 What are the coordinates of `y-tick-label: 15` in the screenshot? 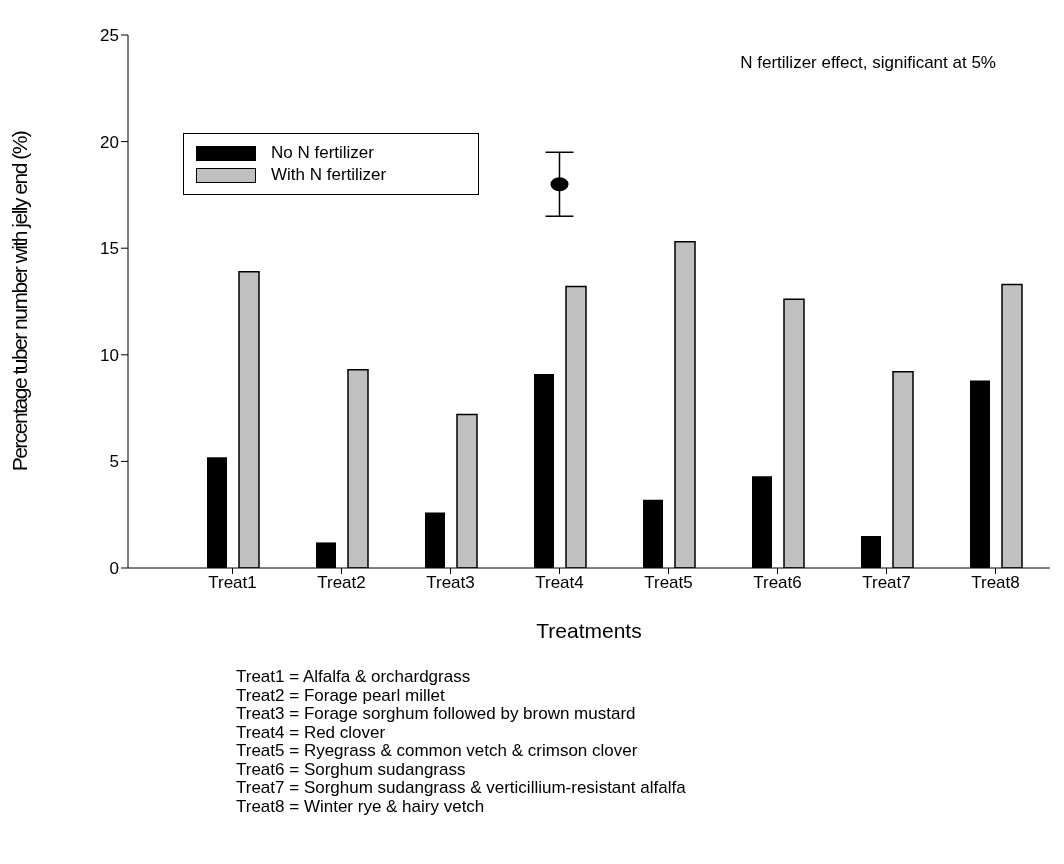 It's located at (109, 249).